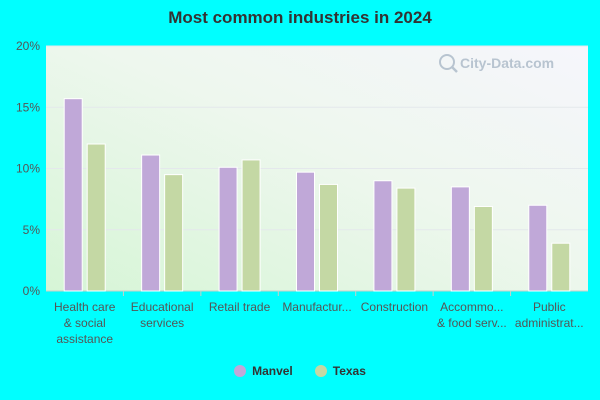 Image resolution: width=600 pixels, height=400 pixels. I want to click on y-axis-ticks: 0% 5% 10% 15% 20%, so click(28, 168).